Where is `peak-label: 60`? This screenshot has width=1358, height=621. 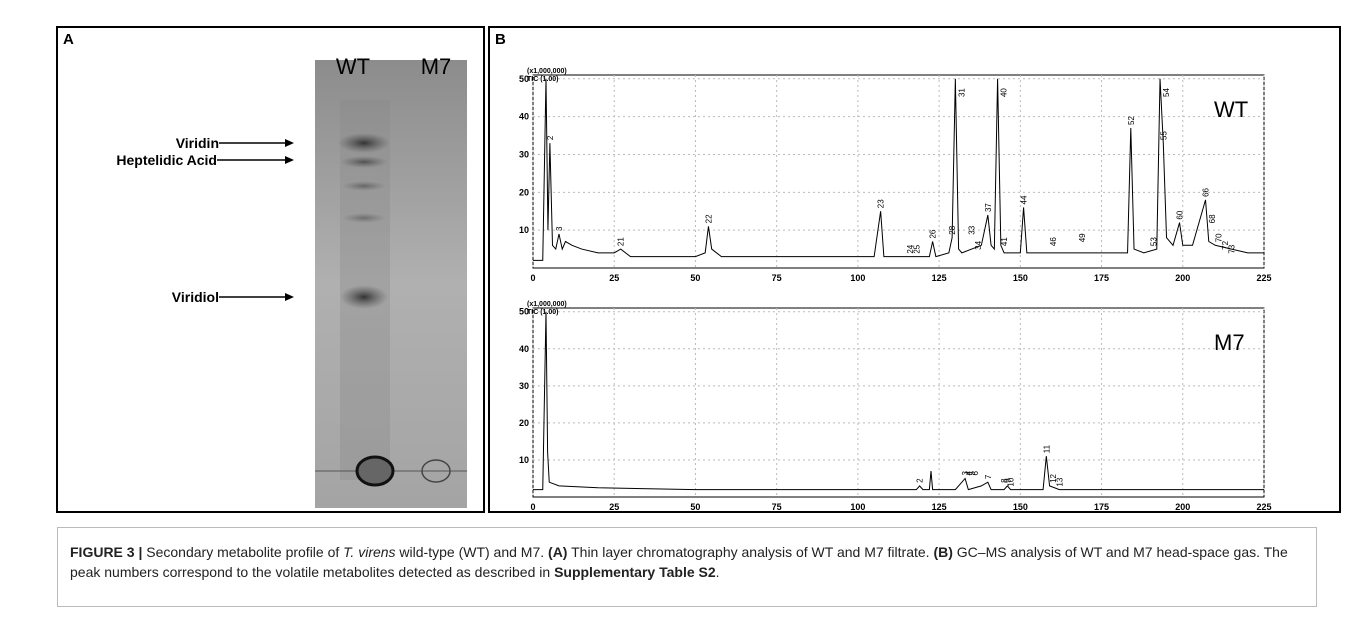
peak-label: 60 is located at coordinates (1180, 214).